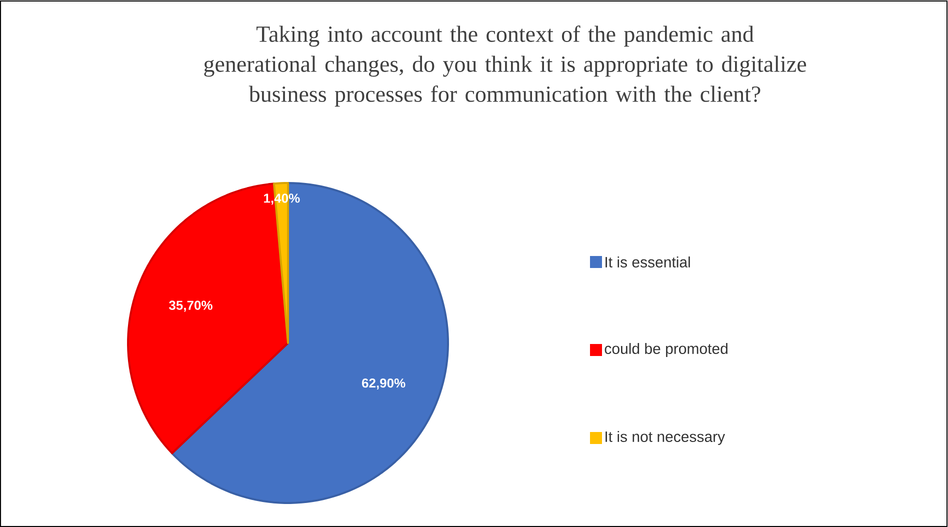 The height and width of the screenshot is (527, 948). What do you see at coordinates (384, 384) in the screenshot?
I see `data-label: 62,90%` at bounding box center [384, 384].